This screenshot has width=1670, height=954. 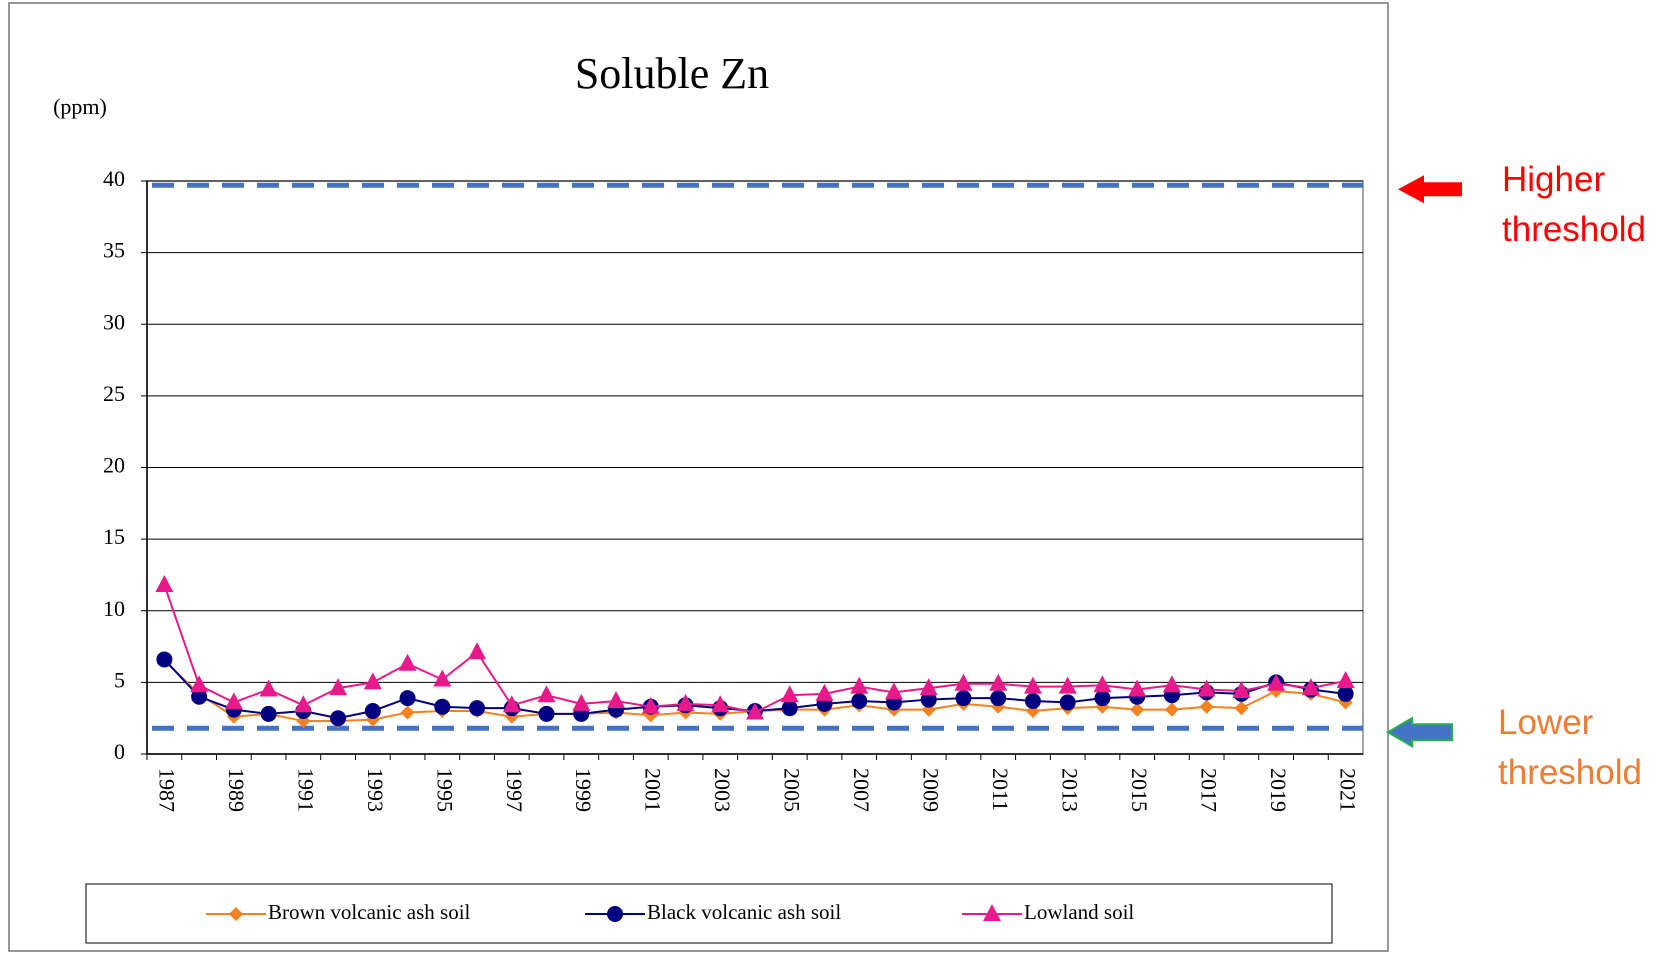 I want to click on x-tick-label: 2019, so click(x=1278, y=790).